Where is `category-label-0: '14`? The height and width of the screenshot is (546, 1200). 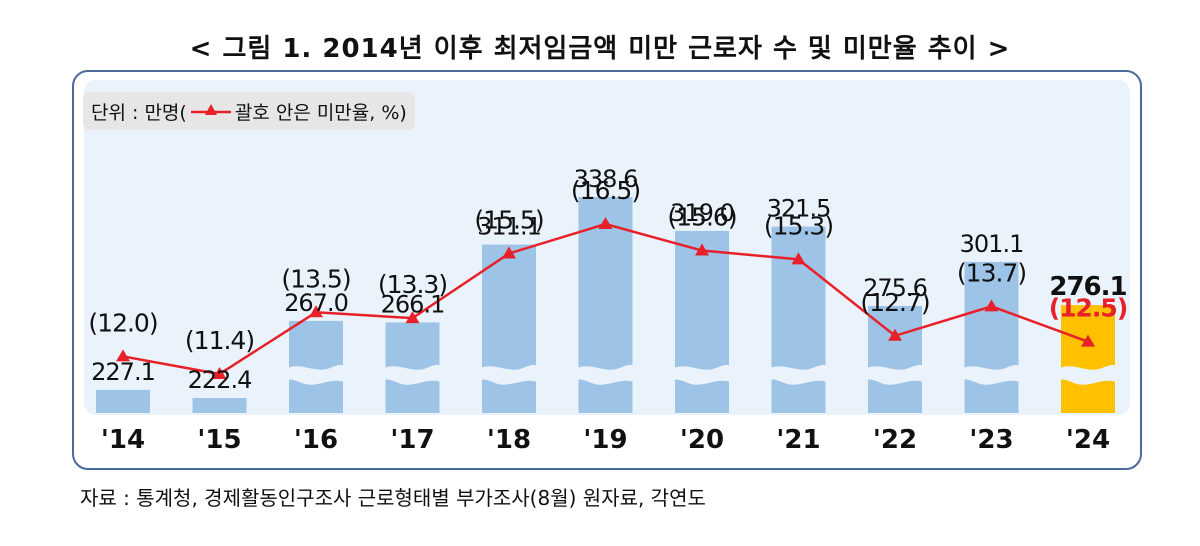
category-label-0: '14 is located at coordinates (123, 440).